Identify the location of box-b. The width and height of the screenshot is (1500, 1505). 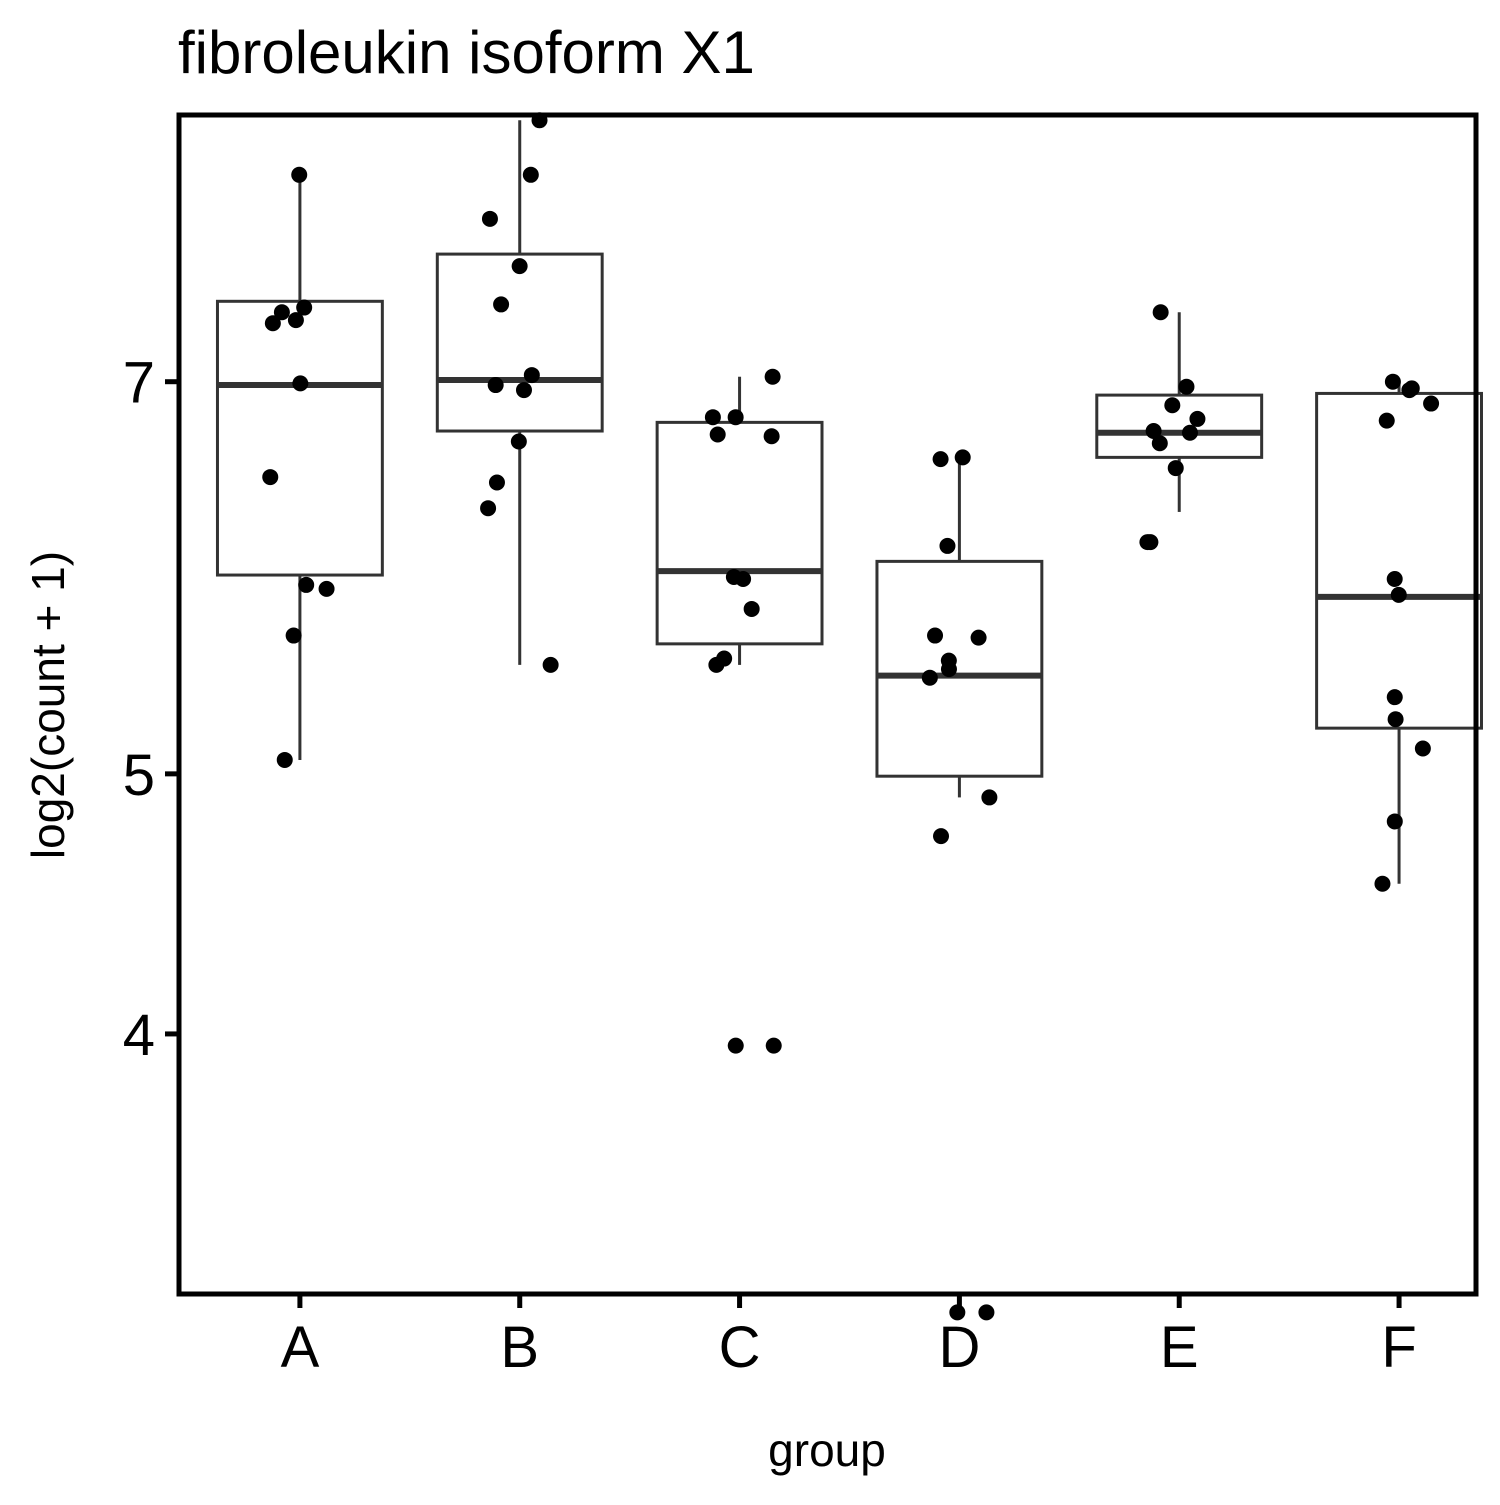
(519, 342).